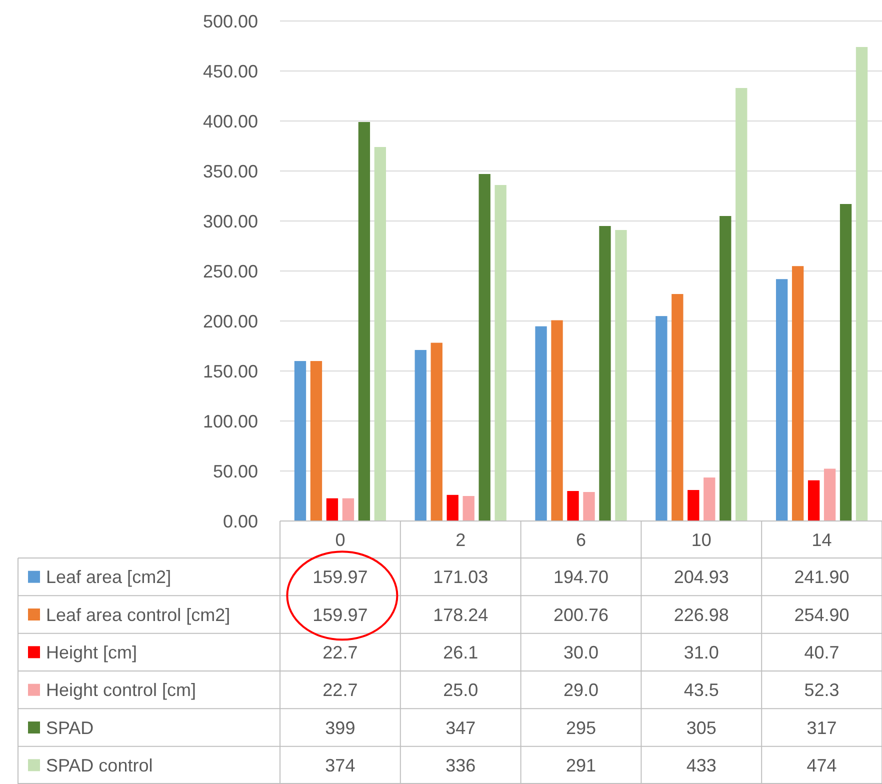  What do you see at coordinates (230, 271) in the screenshot?
I see `y-tick-label: 250.00` at bounding box center [230, 271].